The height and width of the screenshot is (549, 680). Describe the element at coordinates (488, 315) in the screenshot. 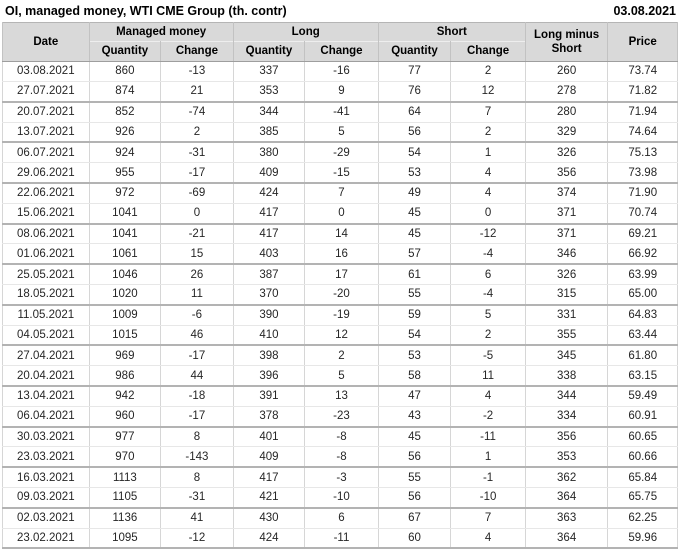

I see `cell-short_change: 5` at that location.